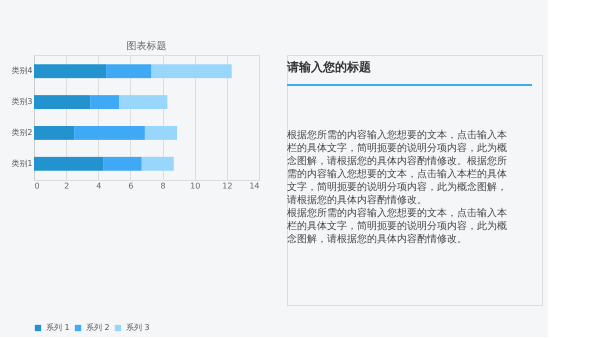 This screenshot has width=600, height=338. I want to click on text: 根据您所需的内容输入您想要的文本，点击输入本栏的具体文字，简明扼要的说明分项内容，此为概念图解，请根据您的具体内容酌情修改。根据您所需的内容输入您想要的文本，点击输入本栏的具体文字，简明扼要的说明分项内容，此为概念图解，请根据您的具体内容酌情修改。, so click(396, 167).